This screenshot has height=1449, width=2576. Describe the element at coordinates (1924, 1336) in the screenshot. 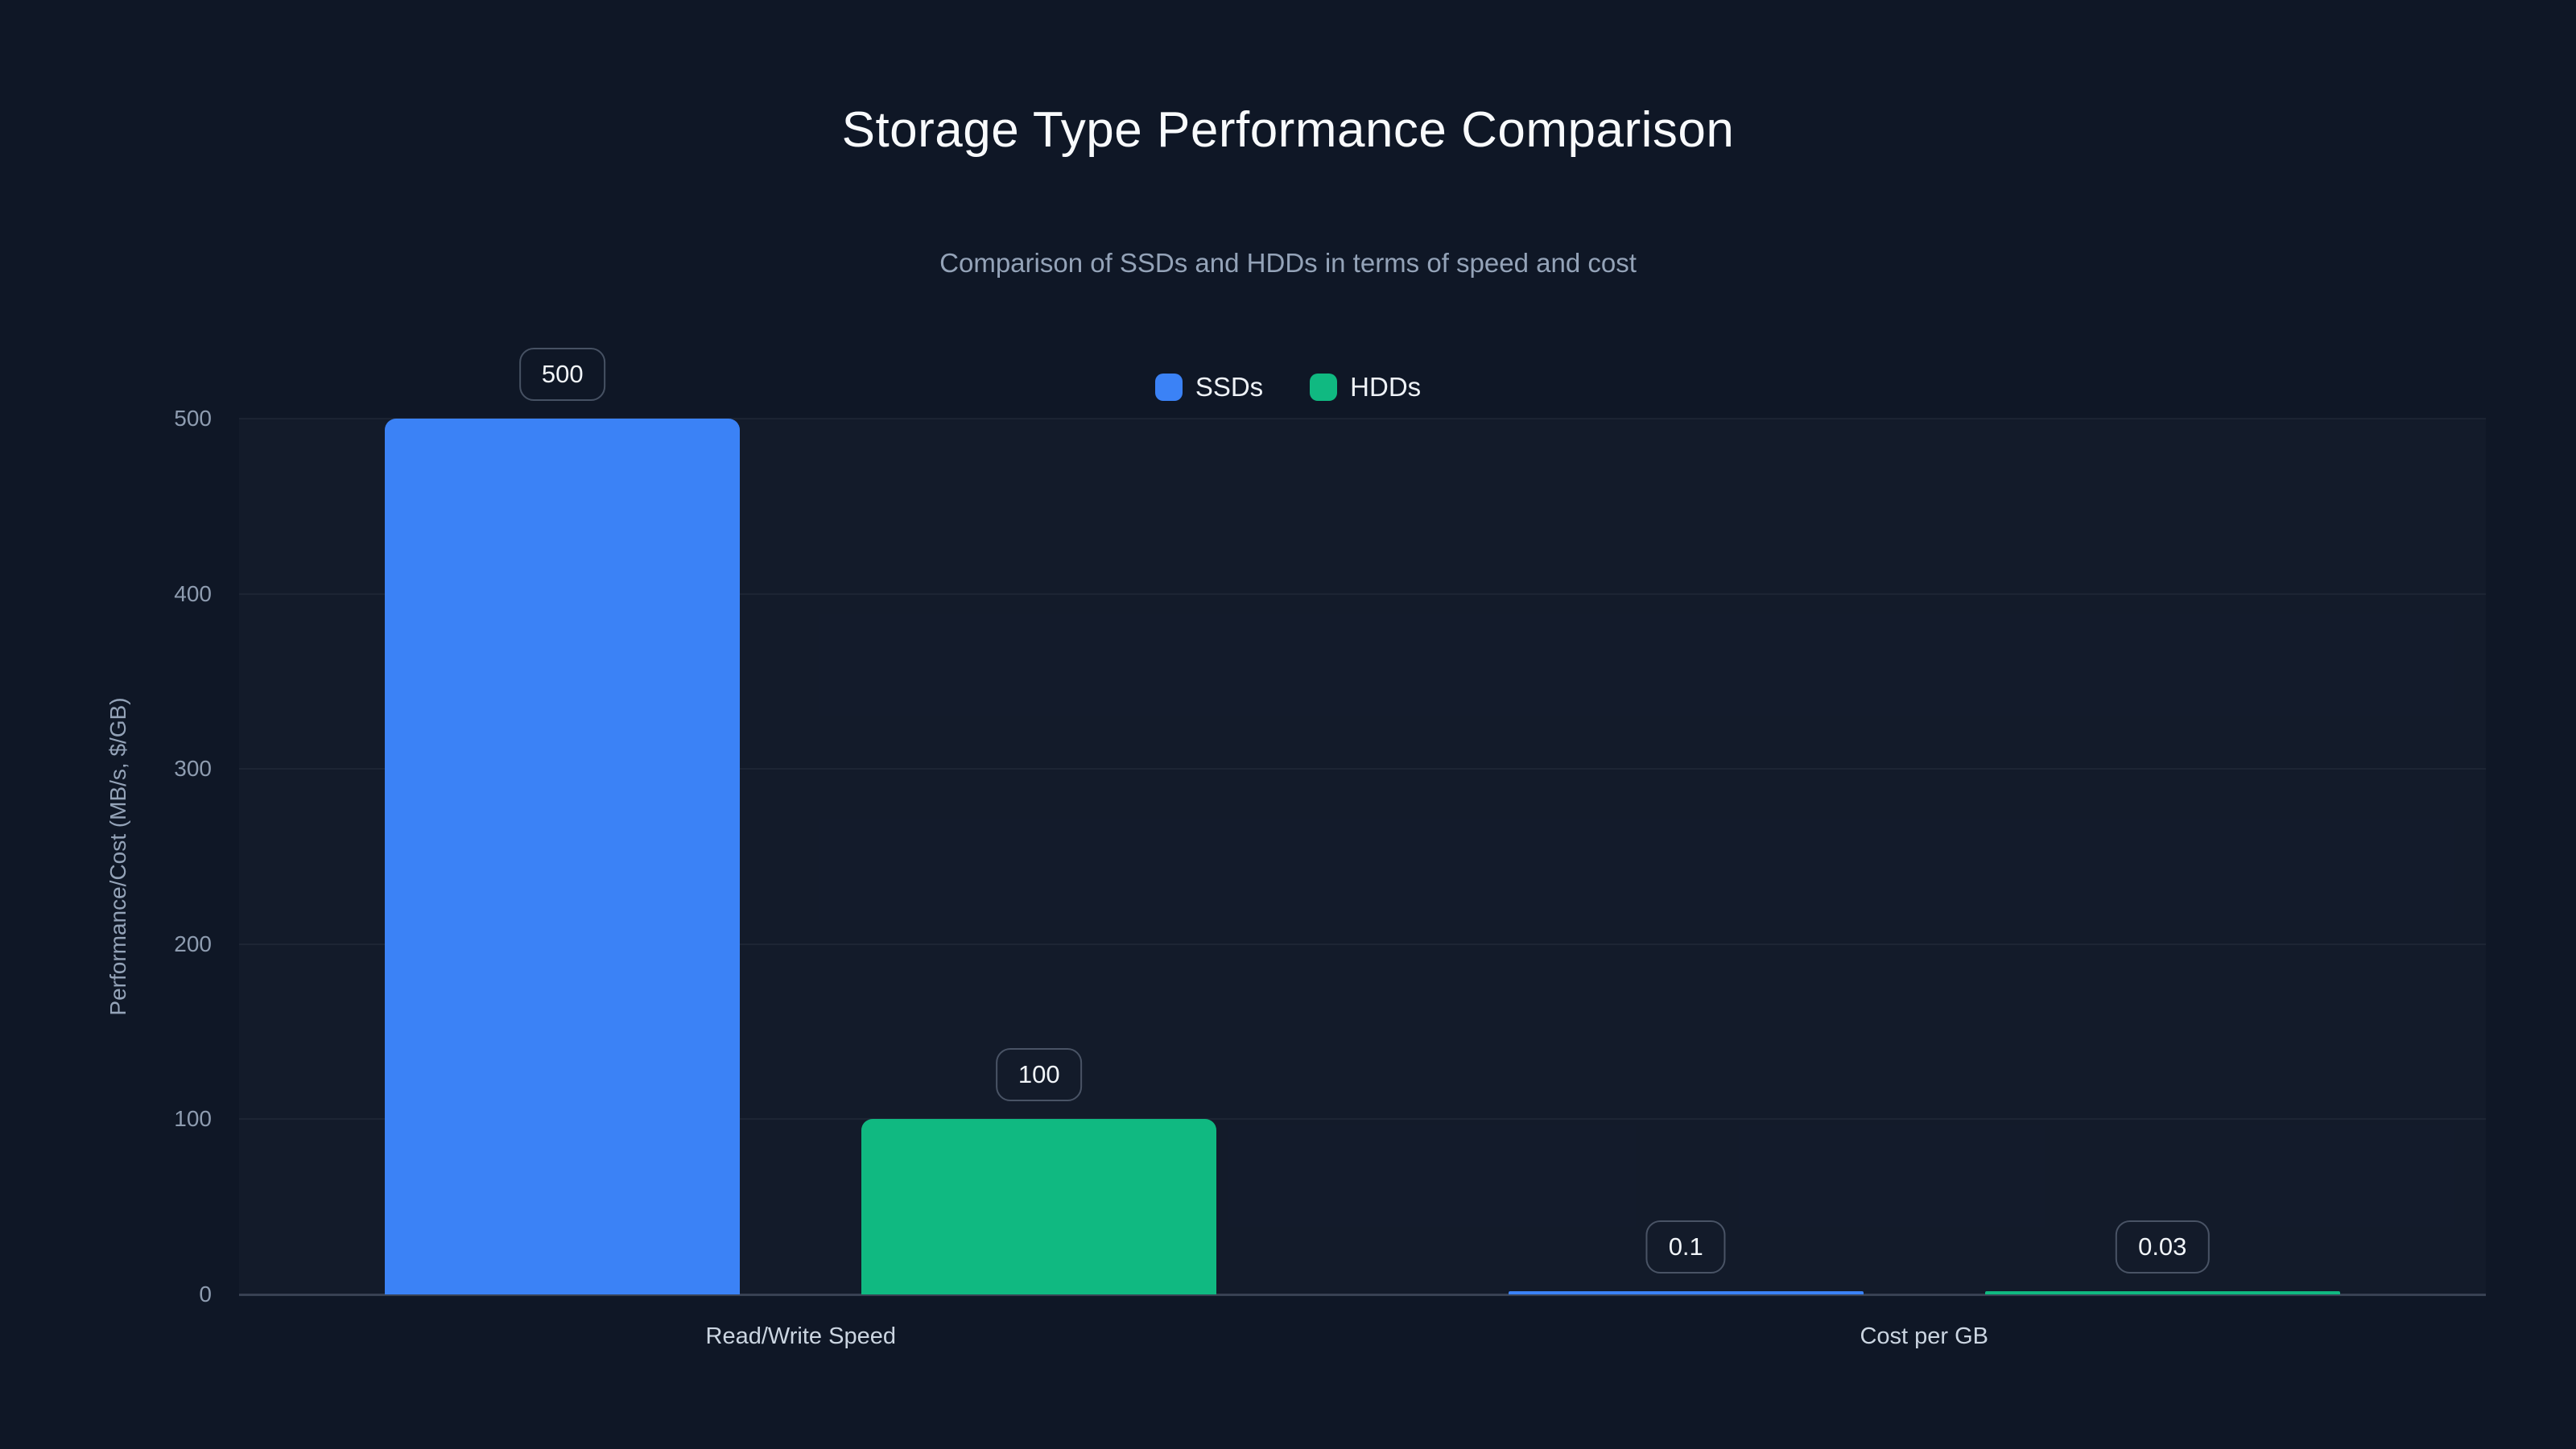

I see `x-tick-label-cost-per-gb: Cost per GB` at that location.